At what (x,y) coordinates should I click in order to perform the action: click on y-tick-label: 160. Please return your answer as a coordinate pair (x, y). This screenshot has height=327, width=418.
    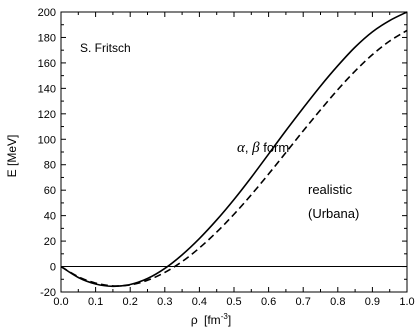
    Looking at the image, I should click on (47, 64).